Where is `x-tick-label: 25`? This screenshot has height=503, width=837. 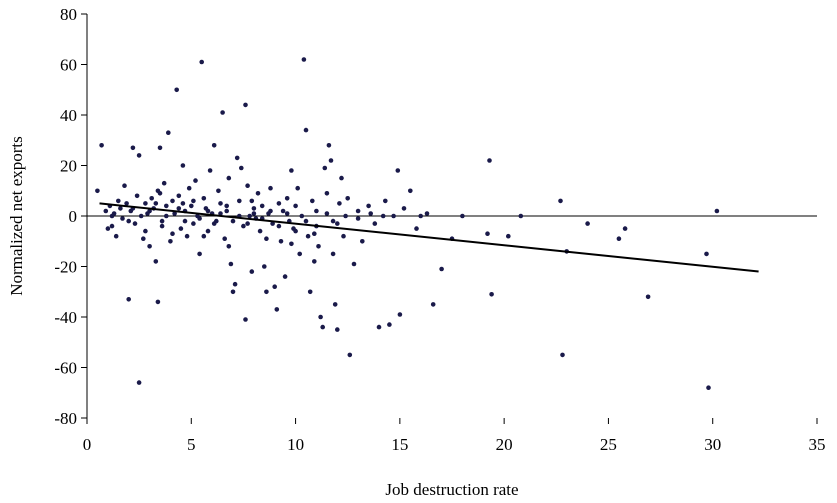 x-tick-label: 25 is located at coordinates (608, 444).